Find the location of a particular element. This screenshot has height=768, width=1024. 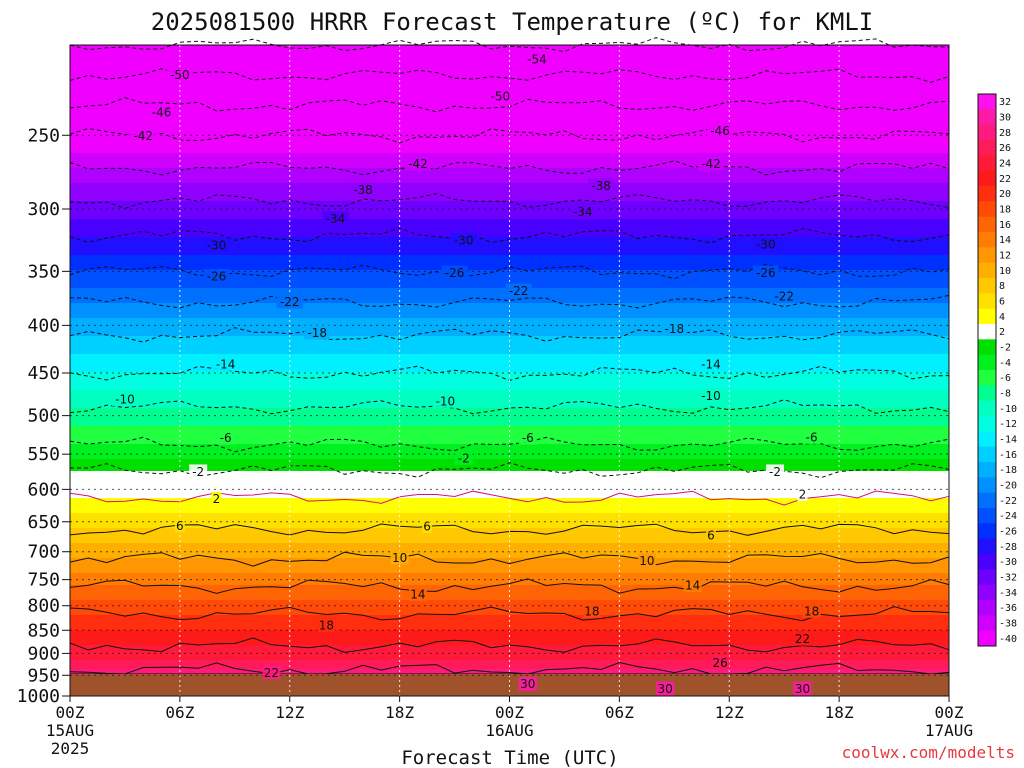

colorbar-label: -24 is located at coordinates (1008, 516).